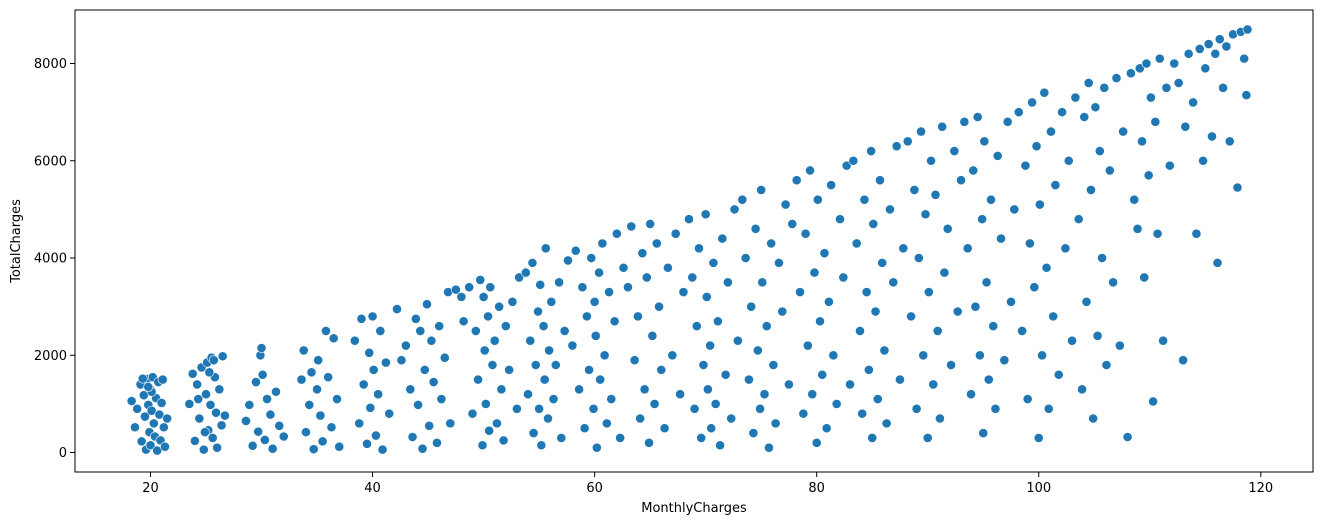 This screenshot has width=1324, height=525. Describe the element at coordinates (694, 508) in the screenshot. I see `x-axis-label: MonthlyCharges` at that location.